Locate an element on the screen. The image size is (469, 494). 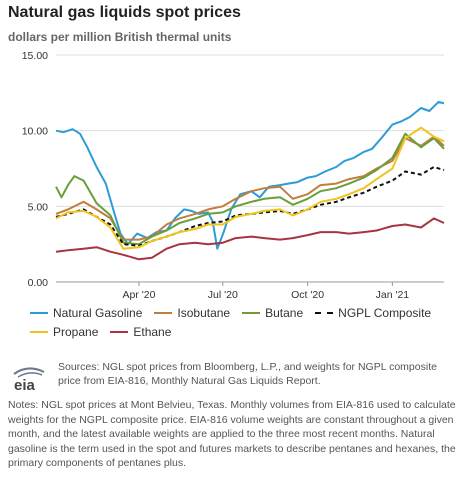
legend-label: Propane is located at coordinates (76, 331).